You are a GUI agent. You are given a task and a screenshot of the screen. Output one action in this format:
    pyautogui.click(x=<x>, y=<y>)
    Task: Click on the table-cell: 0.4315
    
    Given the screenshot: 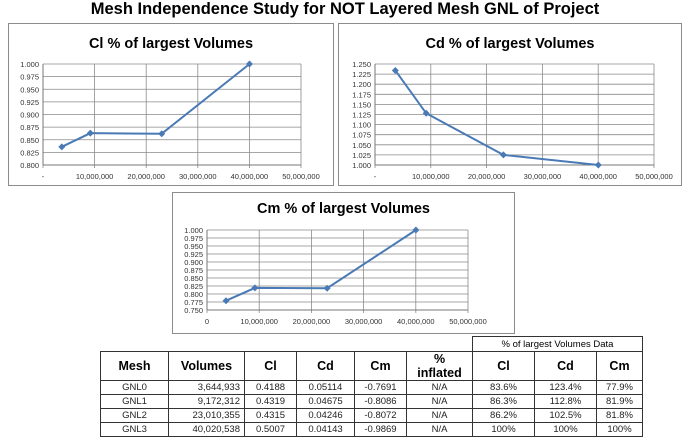 What is the action you would take?
    pyautogui.click(x=270, y=415)
    